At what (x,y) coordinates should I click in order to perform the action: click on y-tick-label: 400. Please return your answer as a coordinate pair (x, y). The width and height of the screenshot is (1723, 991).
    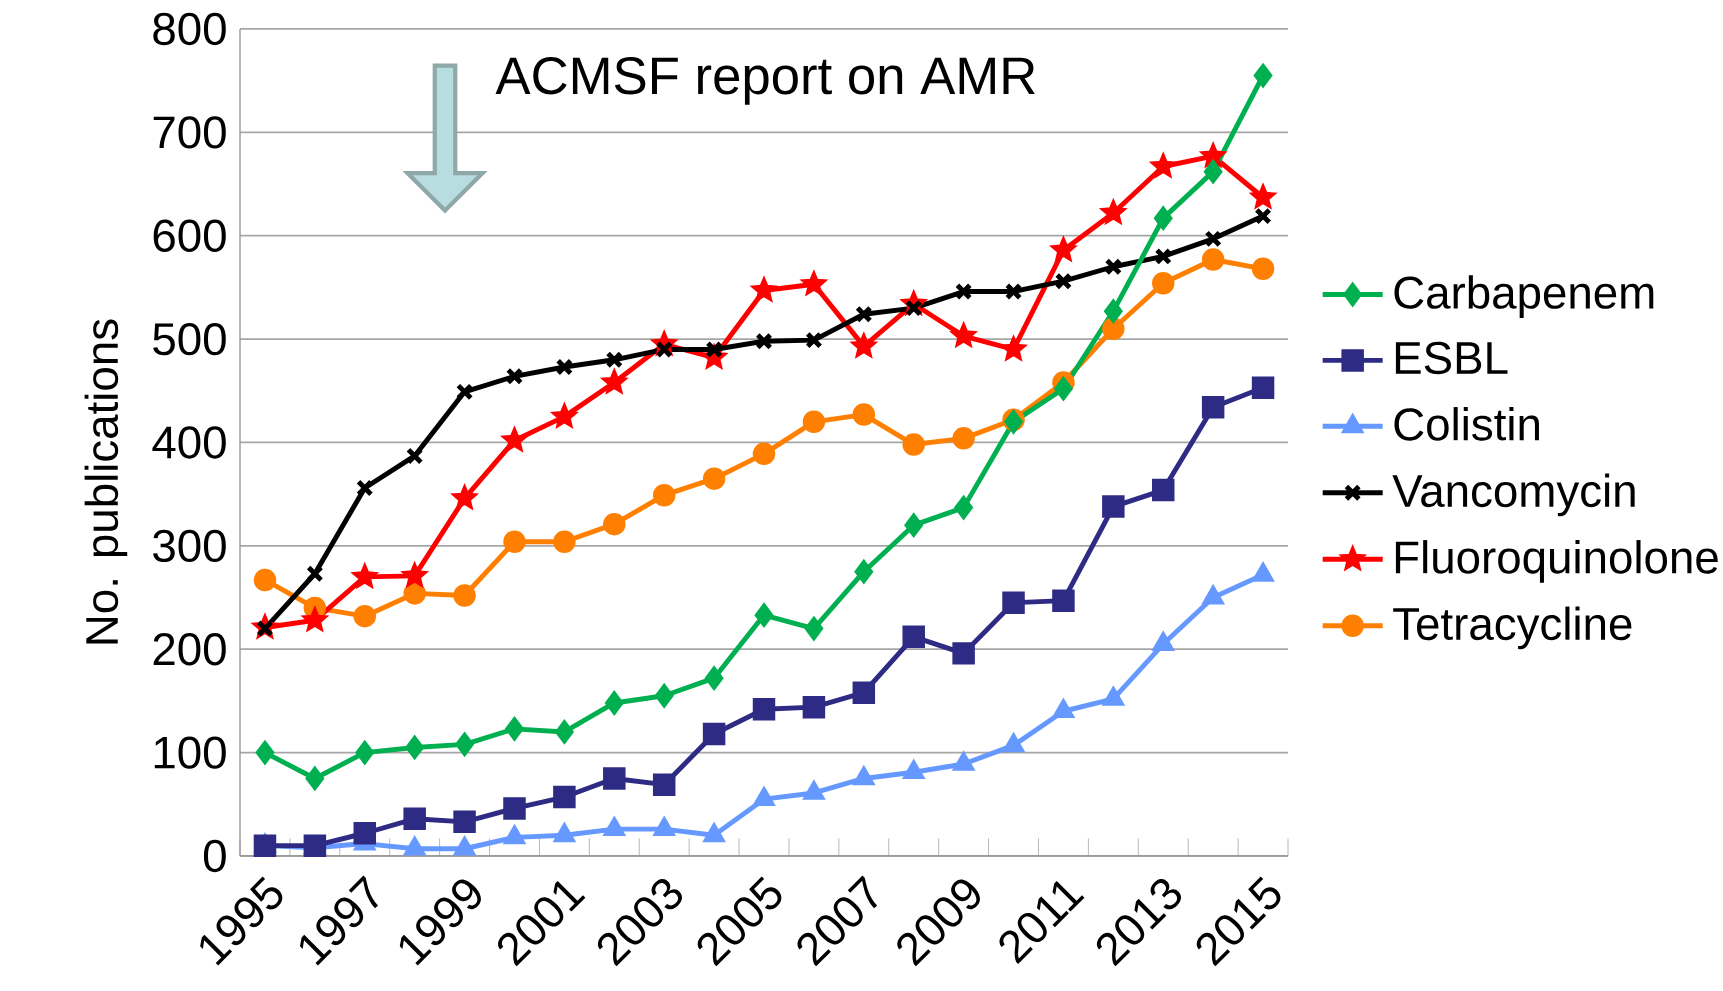
    Looking at the image, I should click on (189, 442).